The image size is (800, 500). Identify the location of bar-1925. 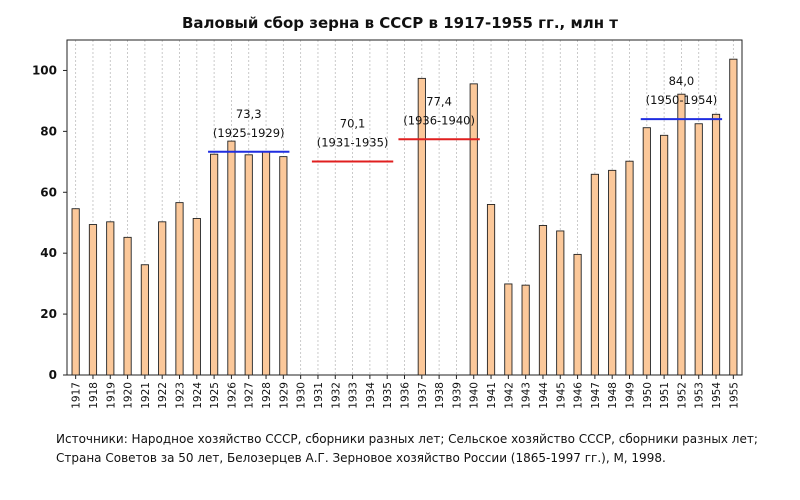
(214, 264).